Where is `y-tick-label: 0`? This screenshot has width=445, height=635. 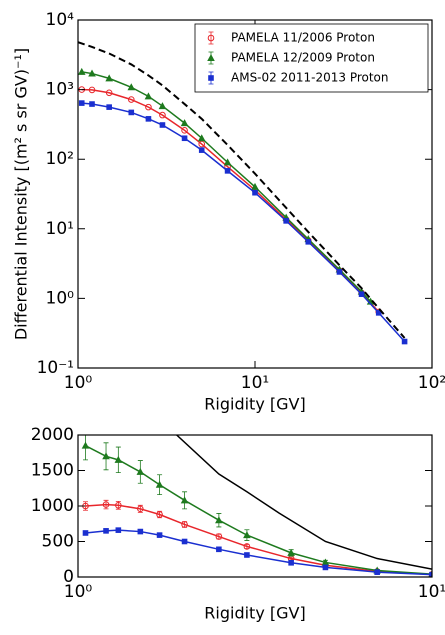 y-tick-label: 0 is located at coordinates (68, 577).